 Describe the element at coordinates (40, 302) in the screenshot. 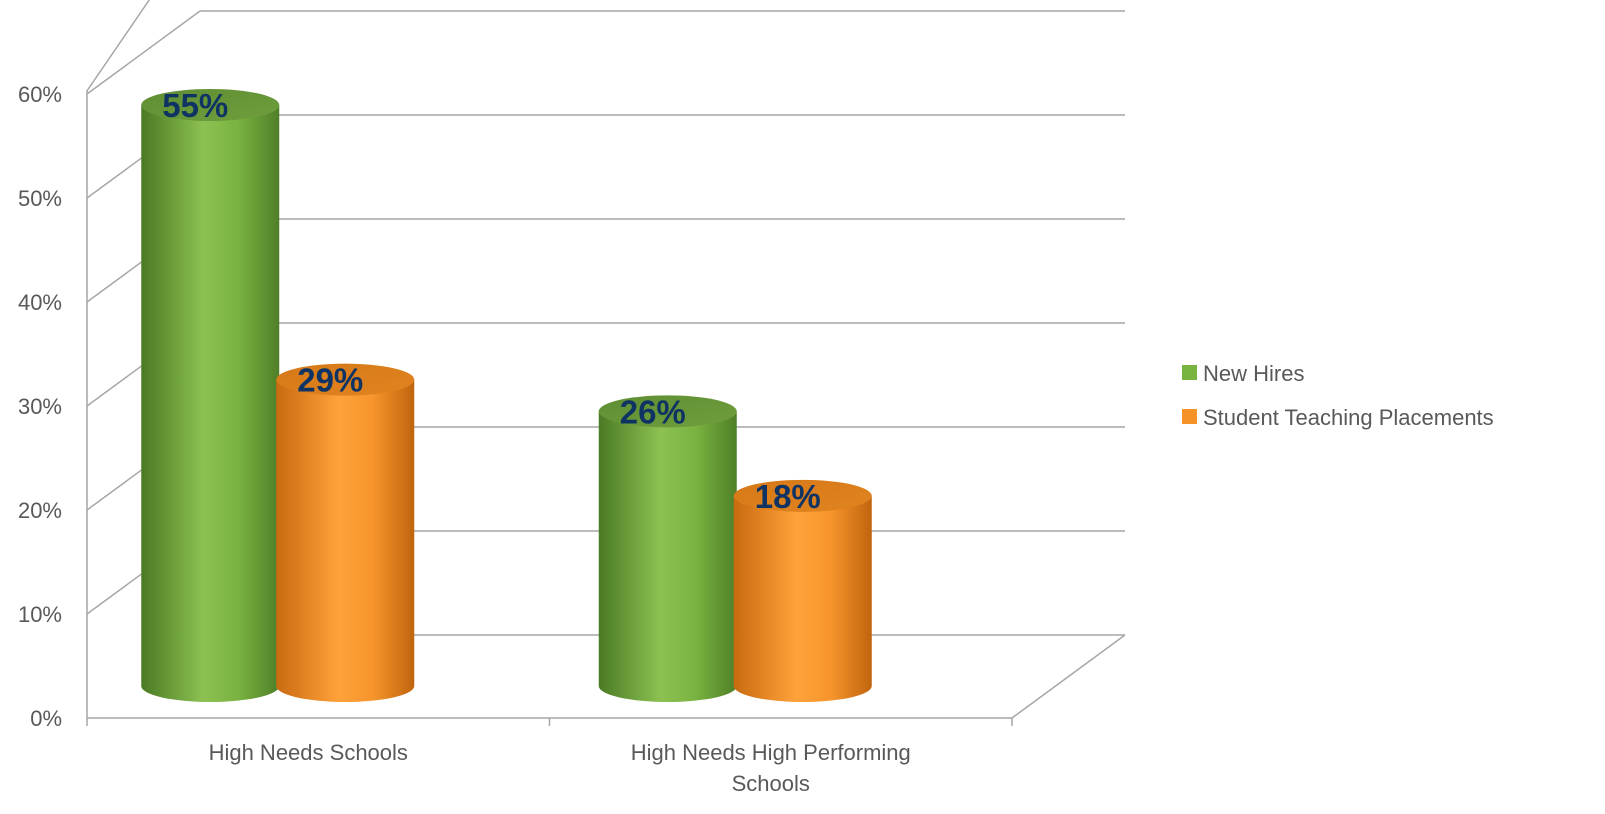

I see `y-tick-label: 40%` at that location.